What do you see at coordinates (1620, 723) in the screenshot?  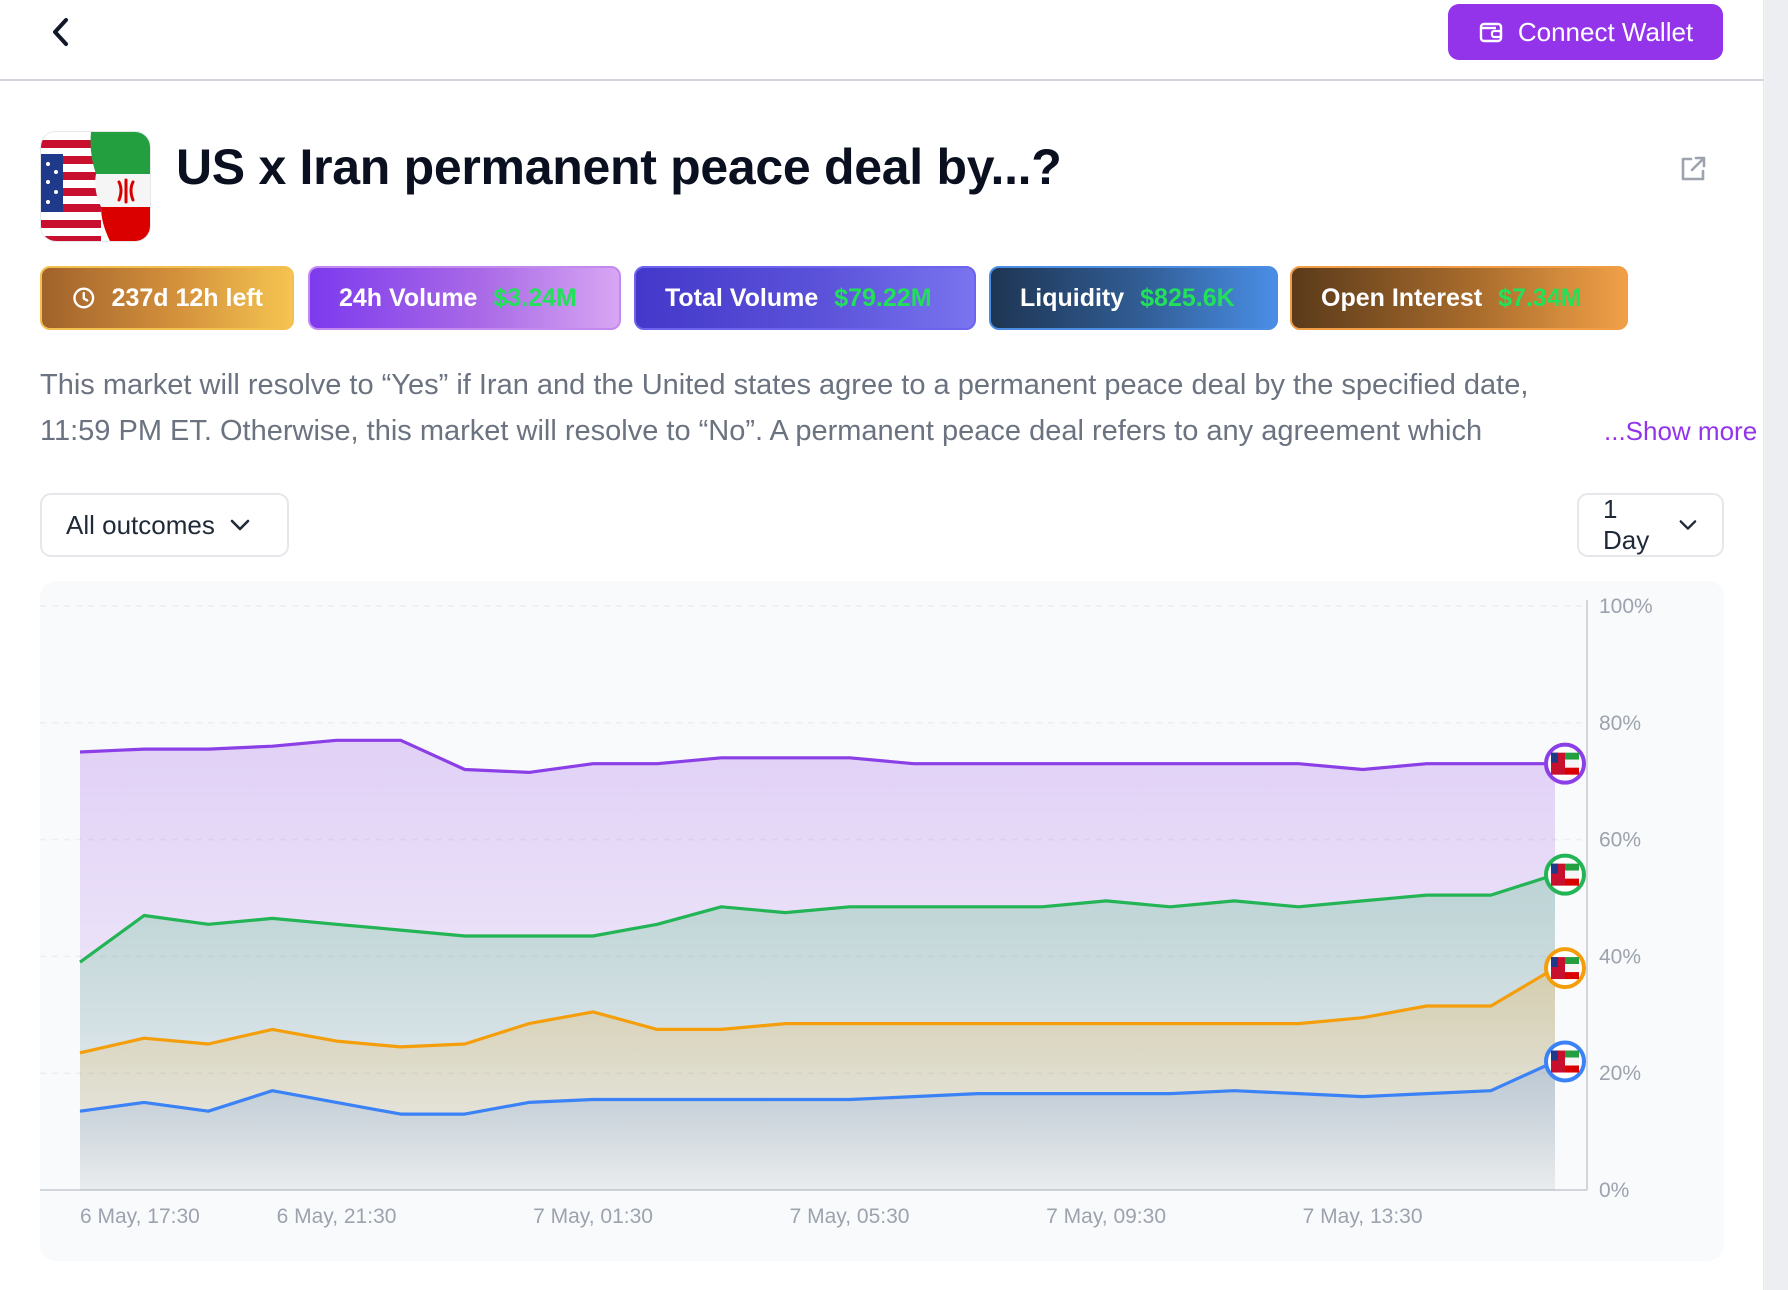 I see `y-tick-label: 80%` at bounding box center [1620, 723].